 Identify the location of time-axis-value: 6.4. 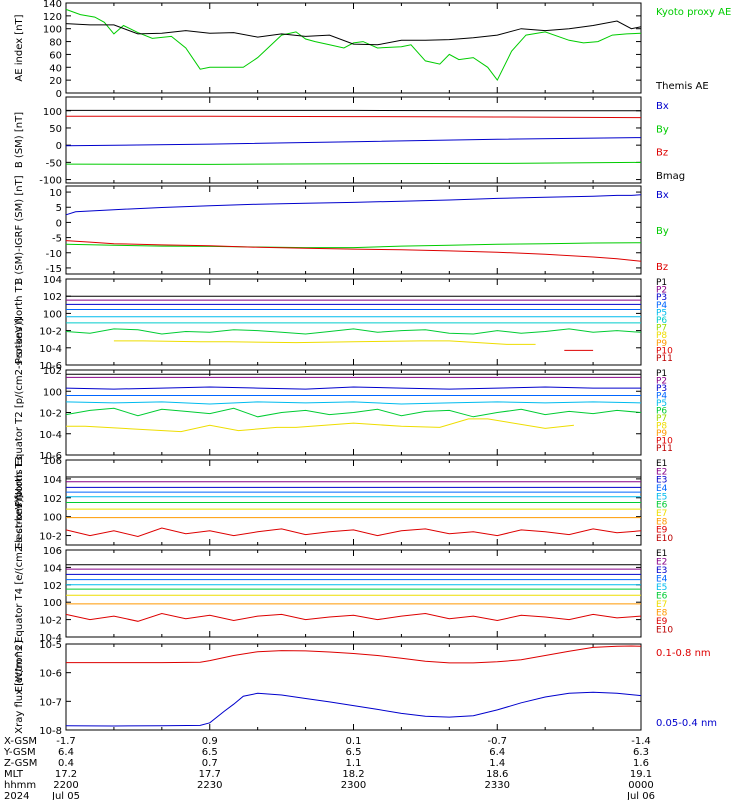
(497, 752).